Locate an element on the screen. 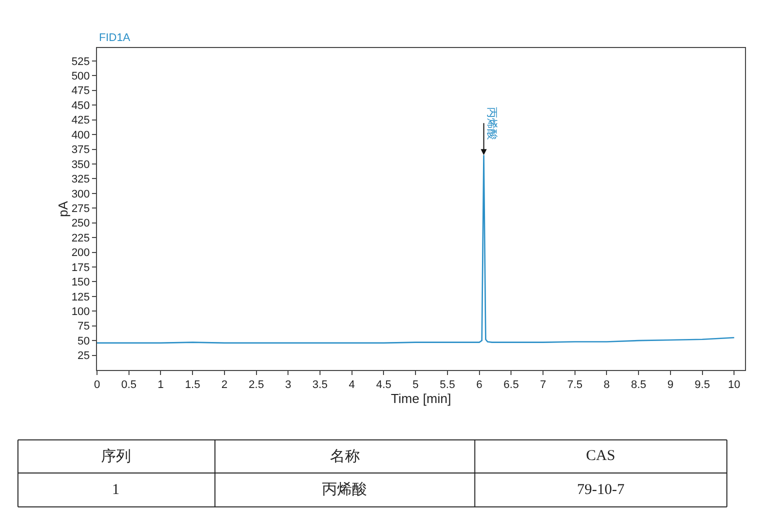  x-tick-label: 3.5 is located at coordinates (320, 385).